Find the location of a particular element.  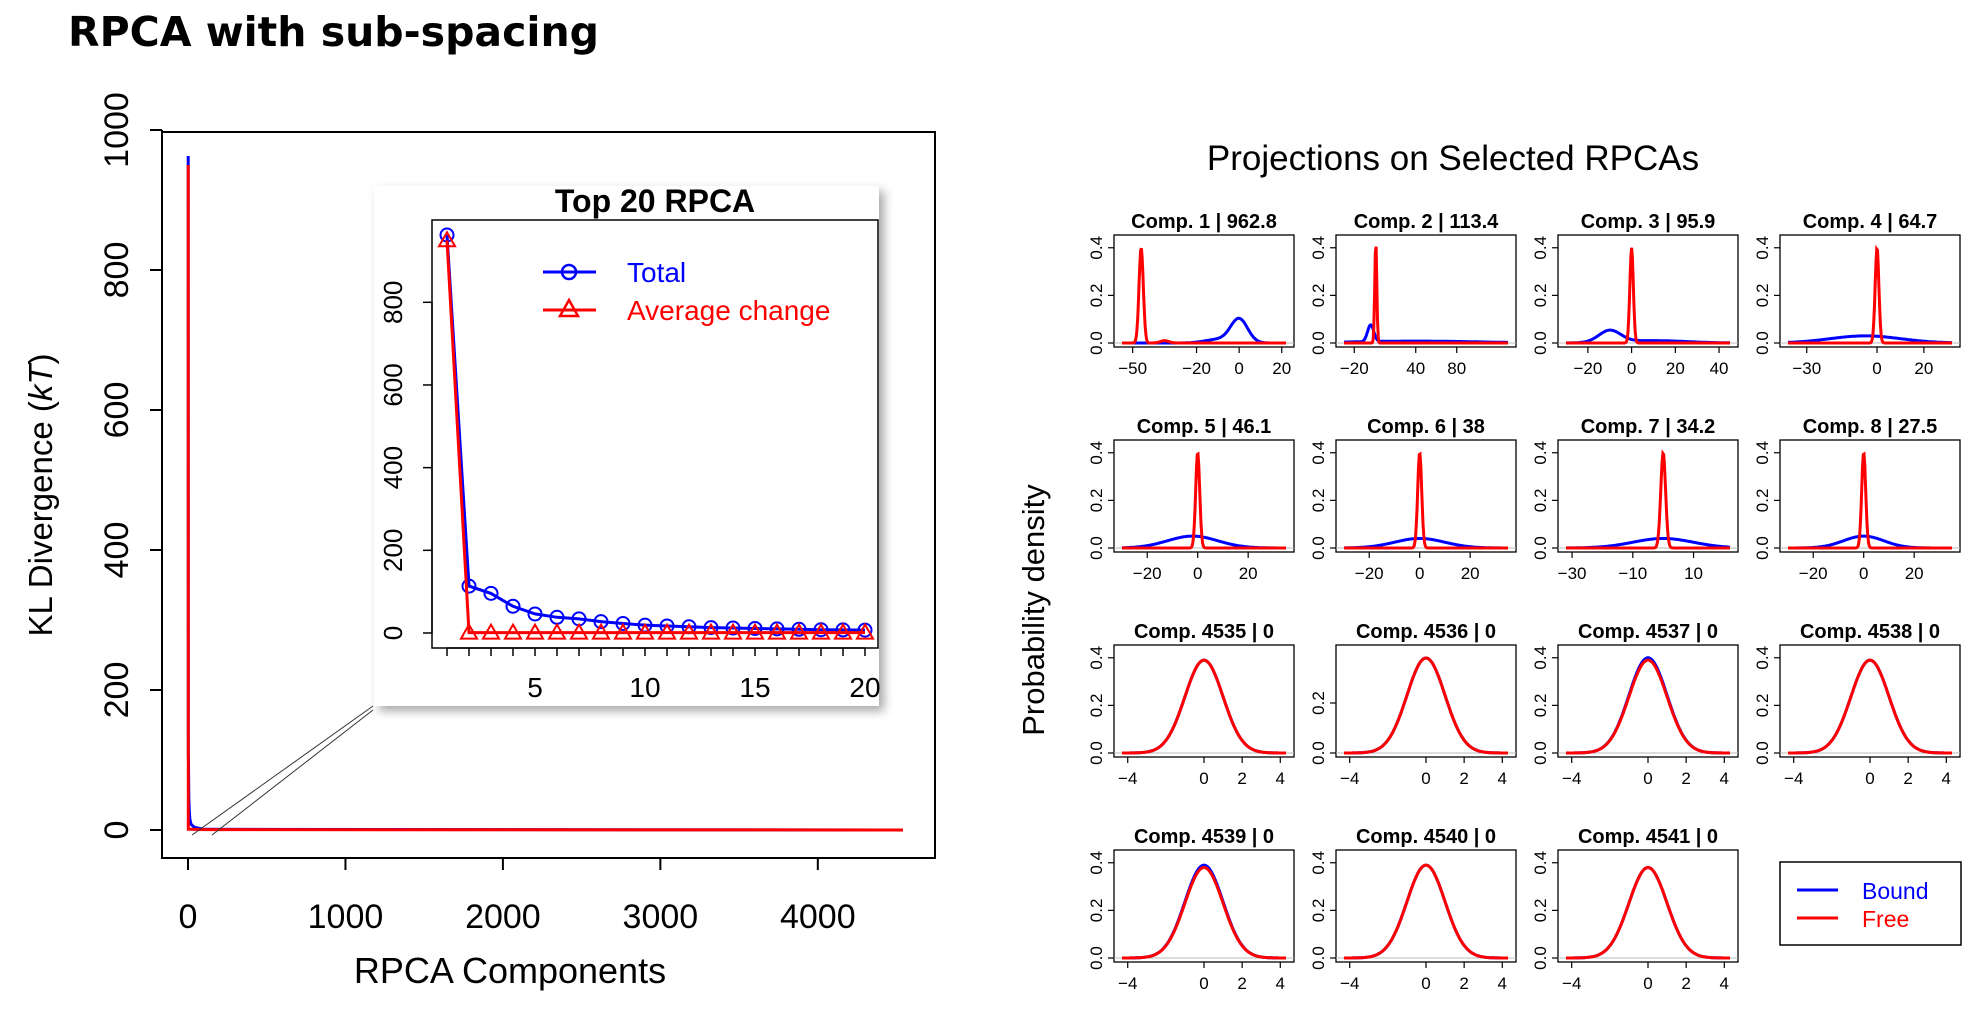

inset-total-point is located at coordinates (513, 606).